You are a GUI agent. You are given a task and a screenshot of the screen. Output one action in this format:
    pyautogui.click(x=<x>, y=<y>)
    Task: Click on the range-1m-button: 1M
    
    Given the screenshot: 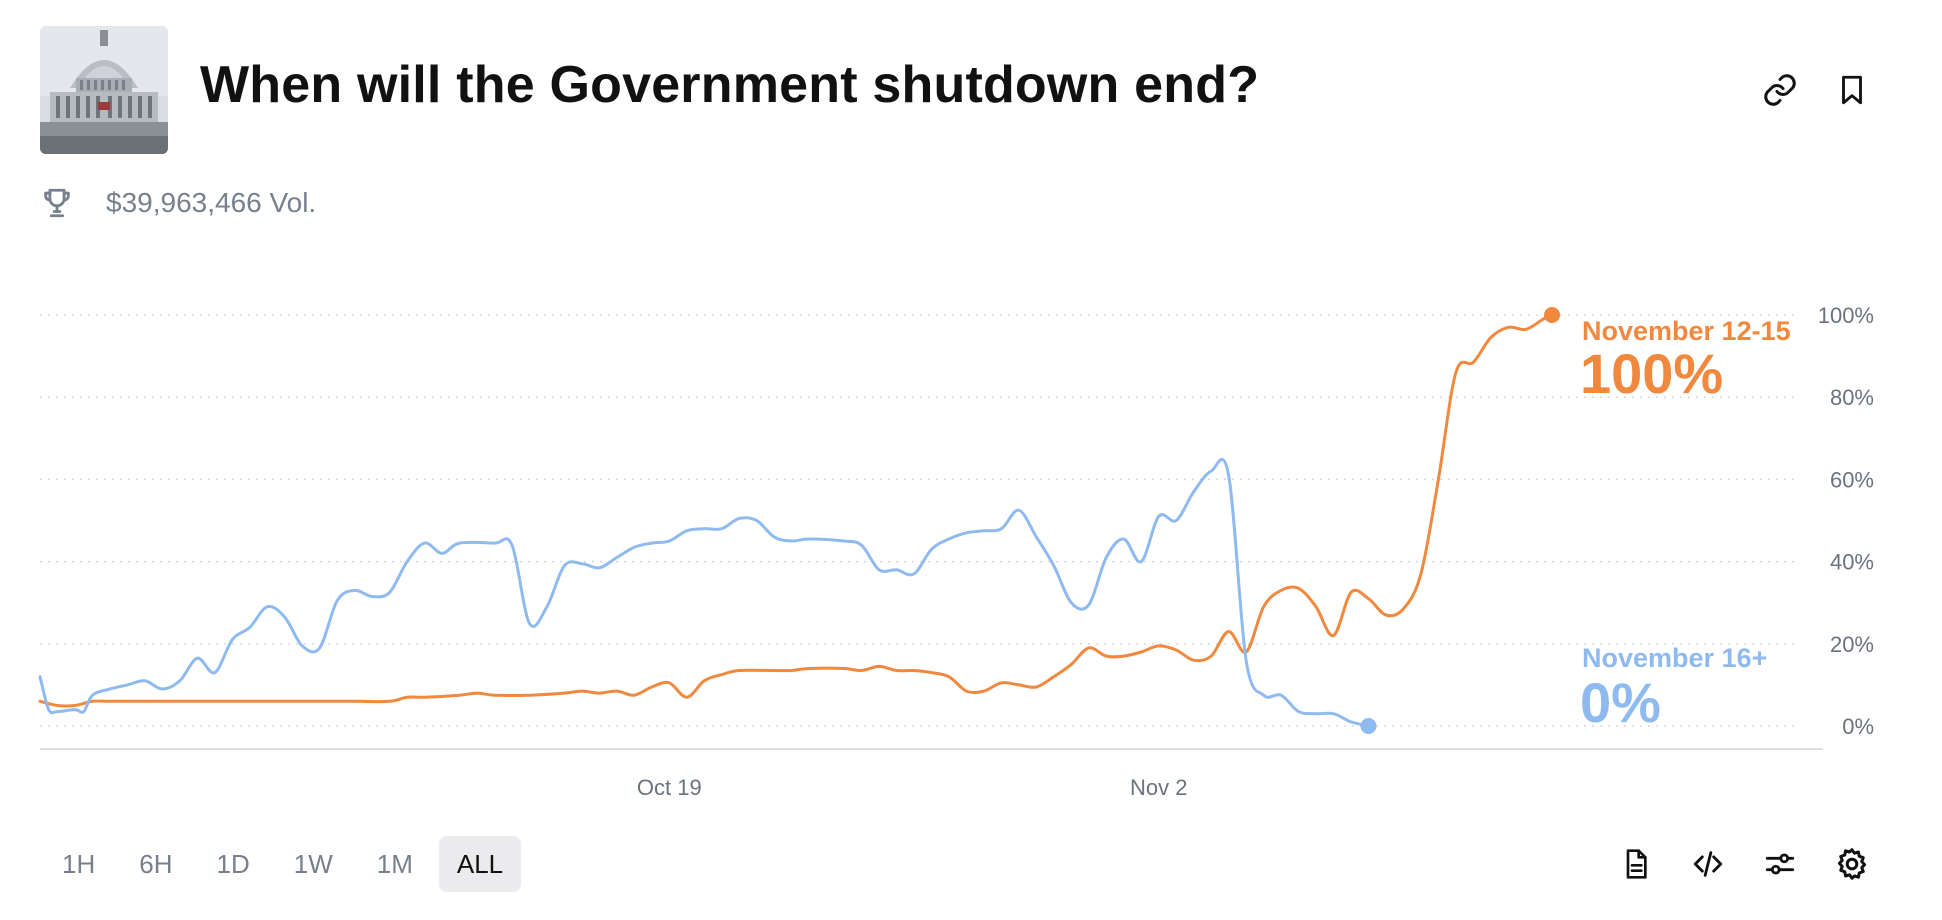 What is the action you would take?
    pyautogui.click(x=395, y=864)
    